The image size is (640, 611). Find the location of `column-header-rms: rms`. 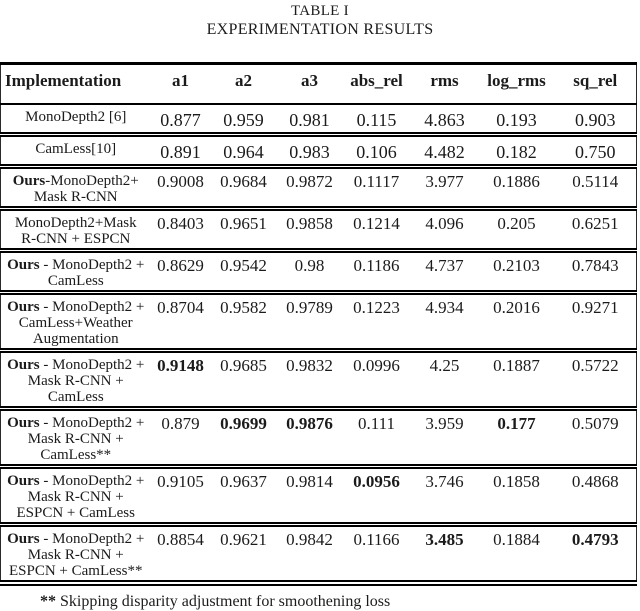

column-header-rms: rms is located at coordinates (444, 80).